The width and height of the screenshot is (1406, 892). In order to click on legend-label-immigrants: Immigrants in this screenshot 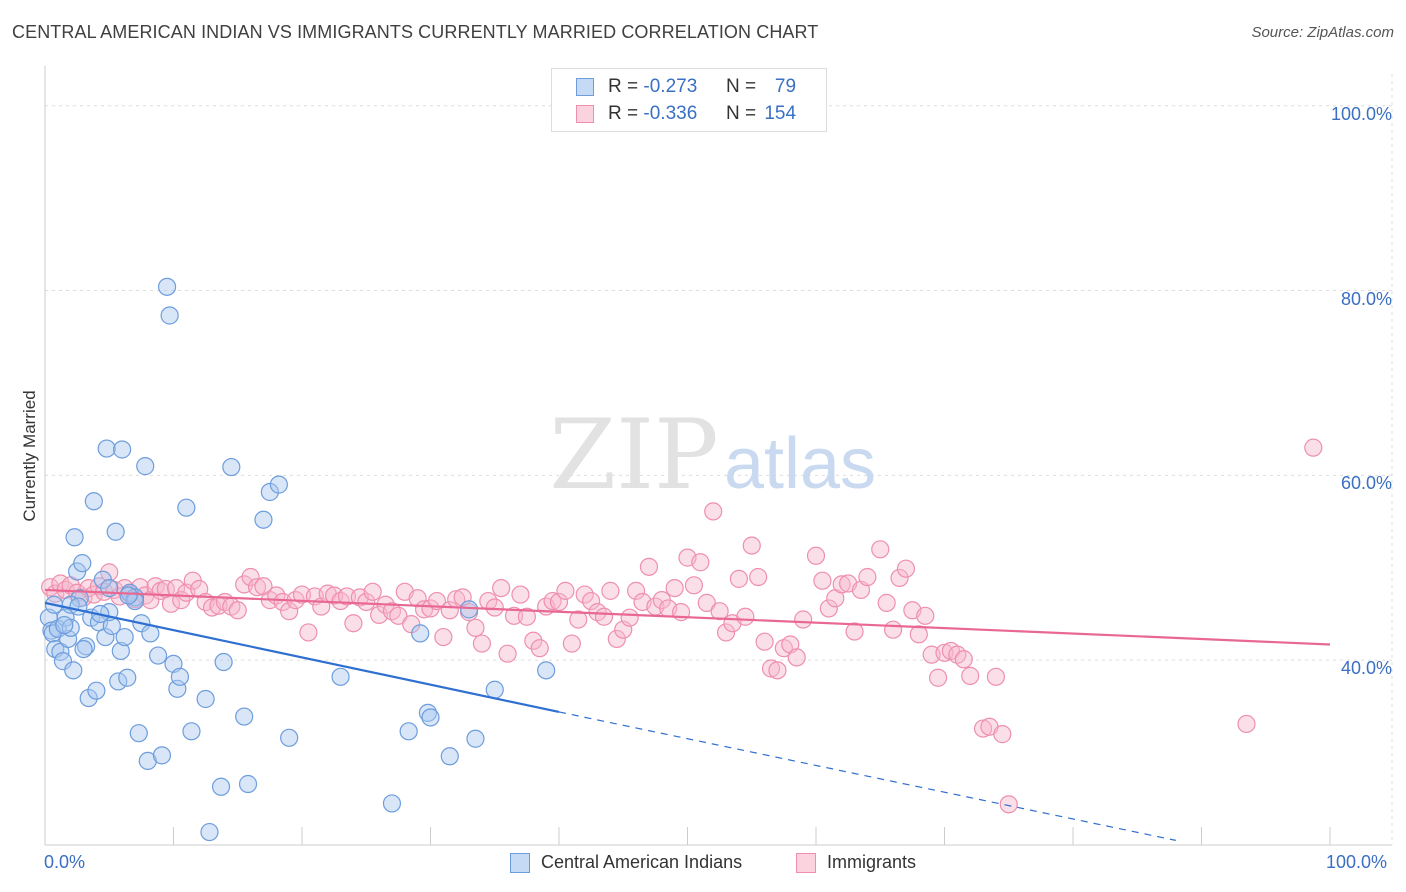, I will do `click(872, 862)`.